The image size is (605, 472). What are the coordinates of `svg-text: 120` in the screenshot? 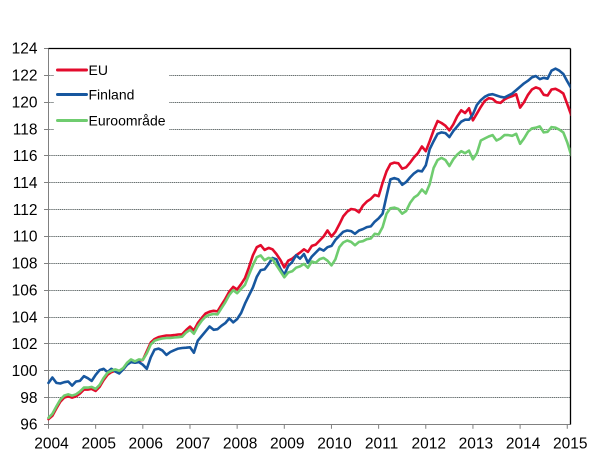 It's located at (25, 102).